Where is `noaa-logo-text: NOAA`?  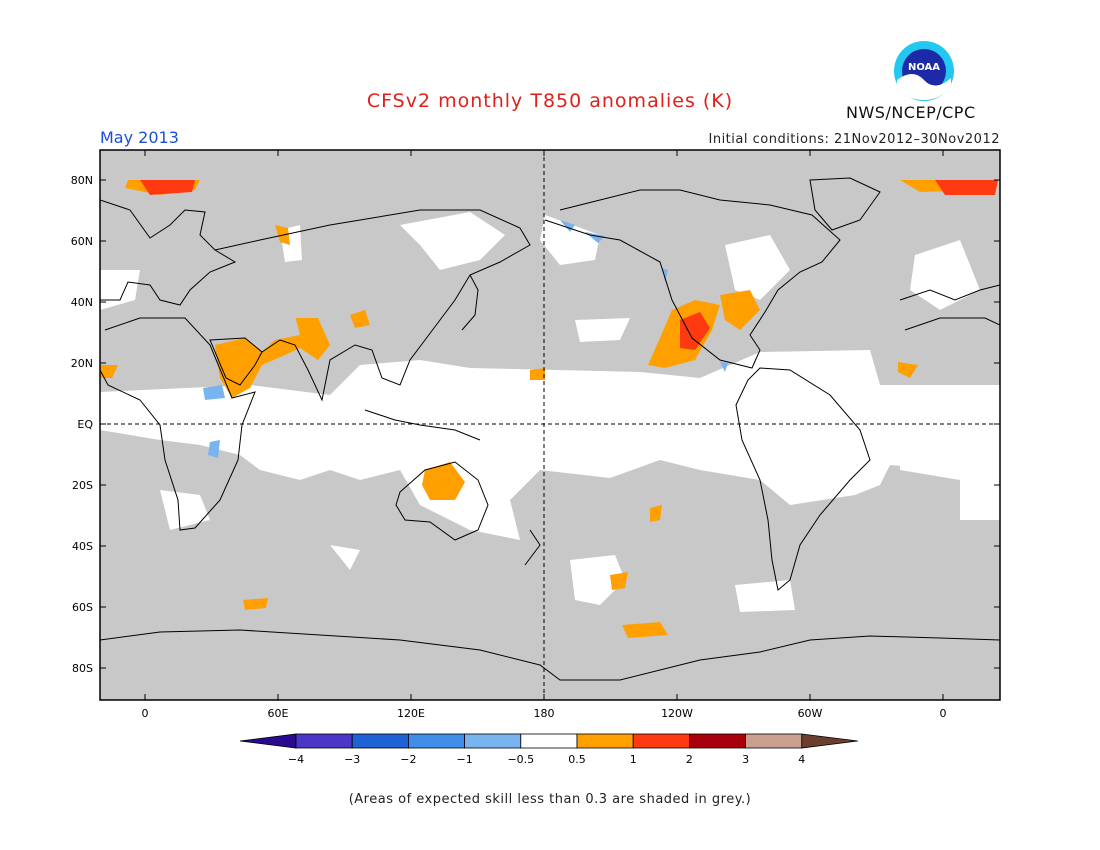
noaa-logo-text: NOAA is located at coordinates (924, 67).